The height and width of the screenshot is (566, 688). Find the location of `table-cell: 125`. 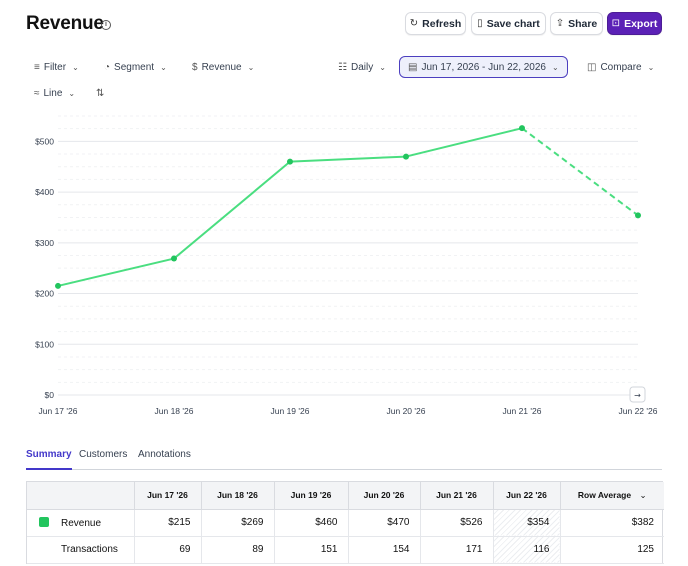

table-cell: 125 is located at coordinates (612, 550).